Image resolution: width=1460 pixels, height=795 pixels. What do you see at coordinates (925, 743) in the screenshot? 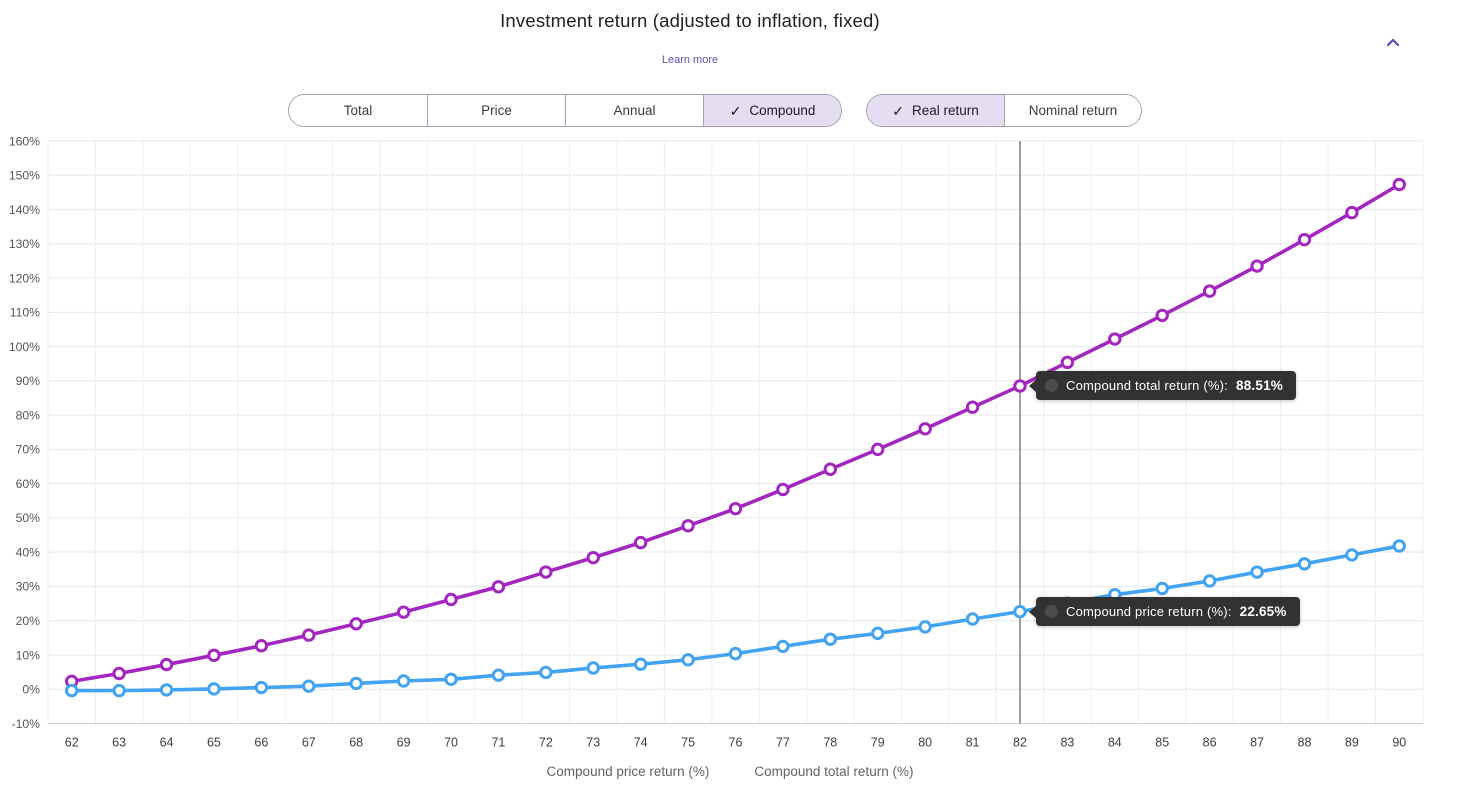
I see `svg-text: 80` at bounding box center [925, 743].